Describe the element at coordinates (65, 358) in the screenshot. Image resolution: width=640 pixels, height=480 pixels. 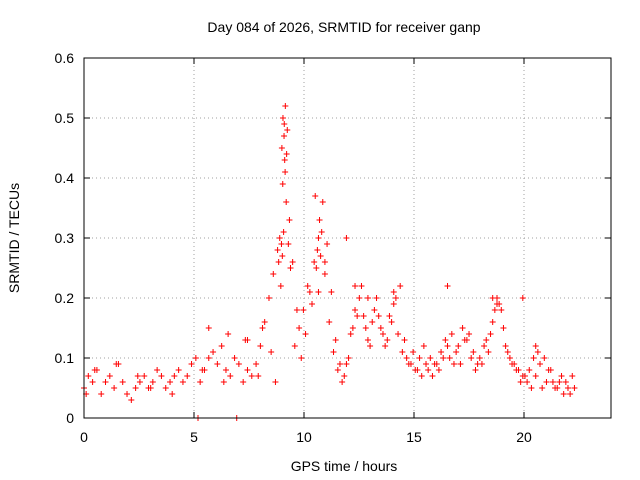
I see `y-tick-label: 0.1` at that location.